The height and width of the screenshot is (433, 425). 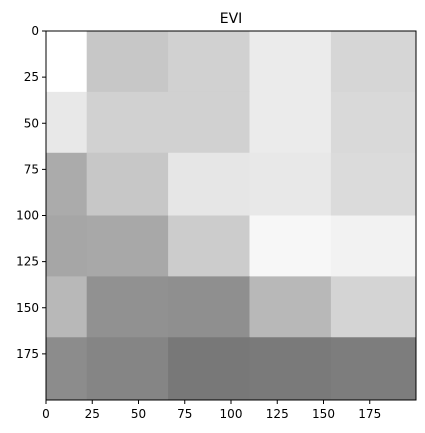 I want to click on chart-title: EVI, so click(x=231, y=19).